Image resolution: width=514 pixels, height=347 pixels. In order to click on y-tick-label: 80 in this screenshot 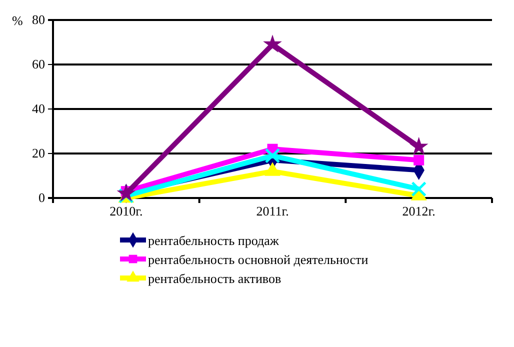, I will do `click(38, 20)`.